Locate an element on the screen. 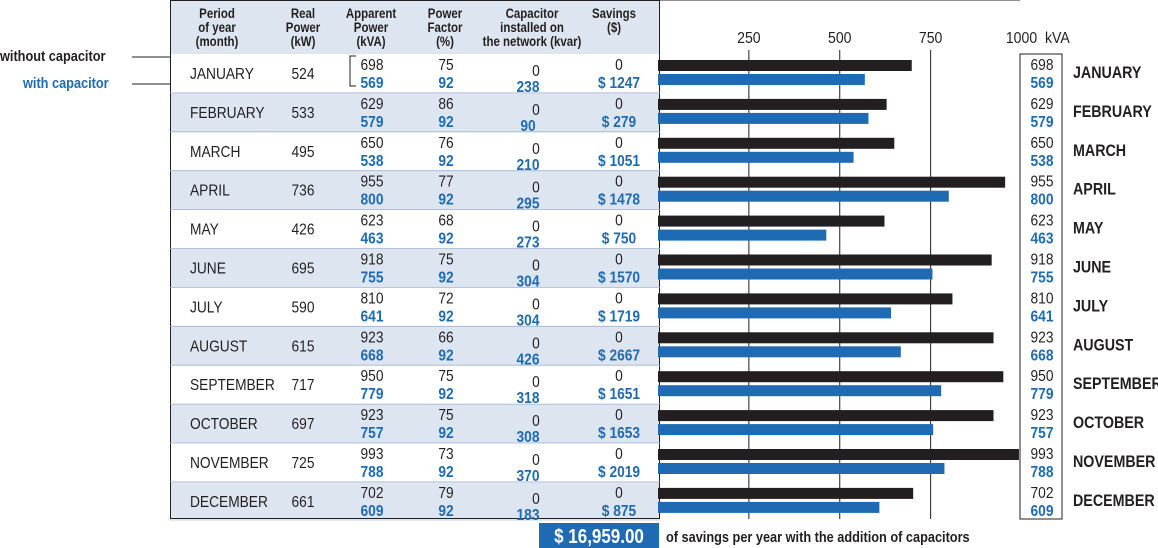 The image size is (1158, 548). bar-value-with: 463 is located at coordinates (1042, 239).